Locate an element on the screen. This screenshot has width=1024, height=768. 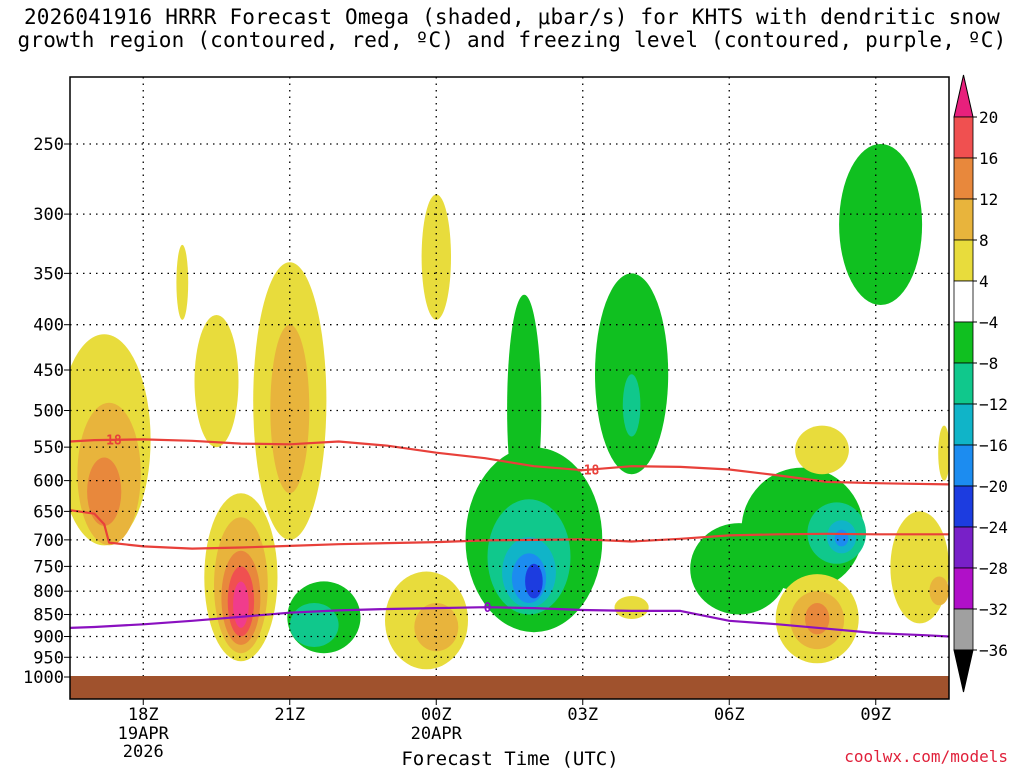
colorbar-label-13: −36 is located at coordinates (993, 650).